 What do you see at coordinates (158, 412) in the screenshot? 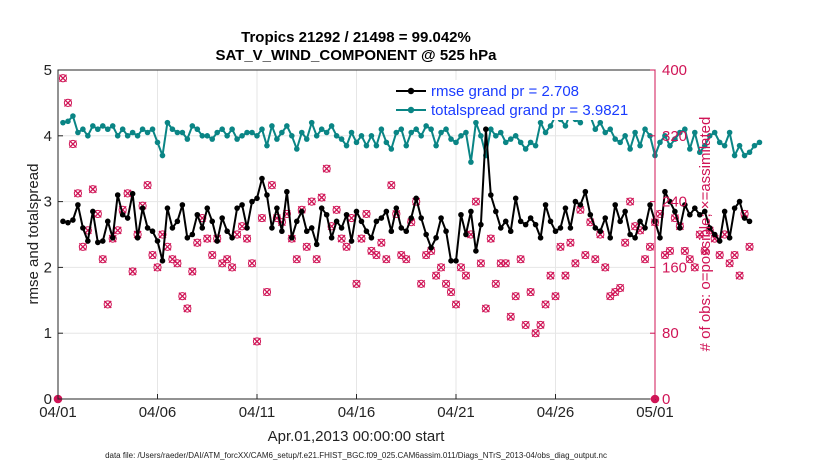
I see `x-tick-label: 04/06` at bounding box center [158, 412].